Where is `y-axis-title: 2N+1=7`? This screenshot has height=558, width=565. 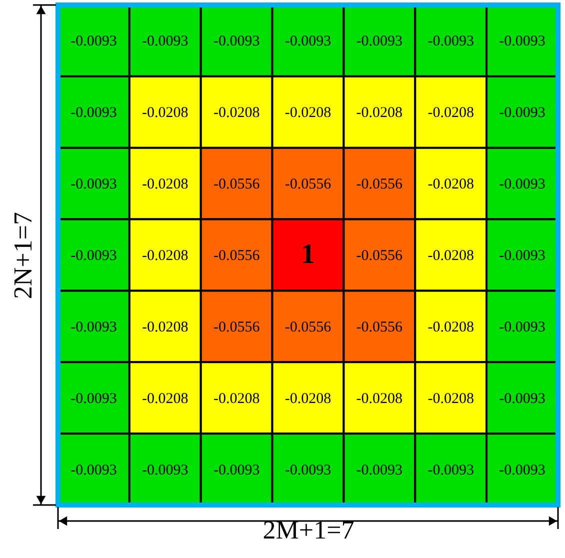 y-axis-title: 2N+1=7 is located at coordinates (23, 256).